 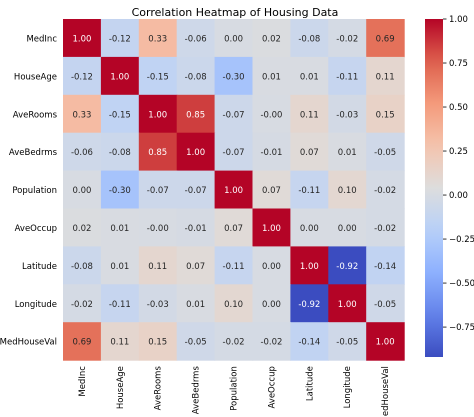 I want to click on cell-value-AveBedrms-MedInc: -0.06, so click(x=82, y=153).